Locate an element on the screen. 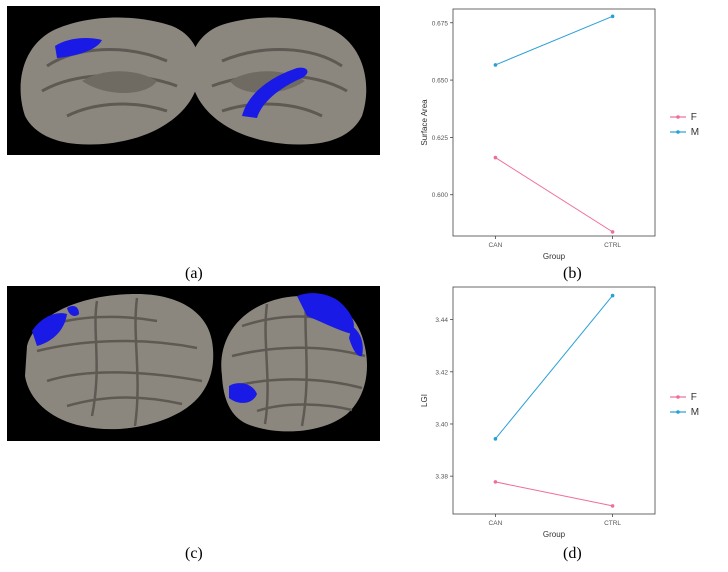 This screenshot has height=572, width=728. chart-lgi-svg: 3.38 3.40 3.42 3.44 CAN CTRL Group LGI is located at coordinates (538, 412).